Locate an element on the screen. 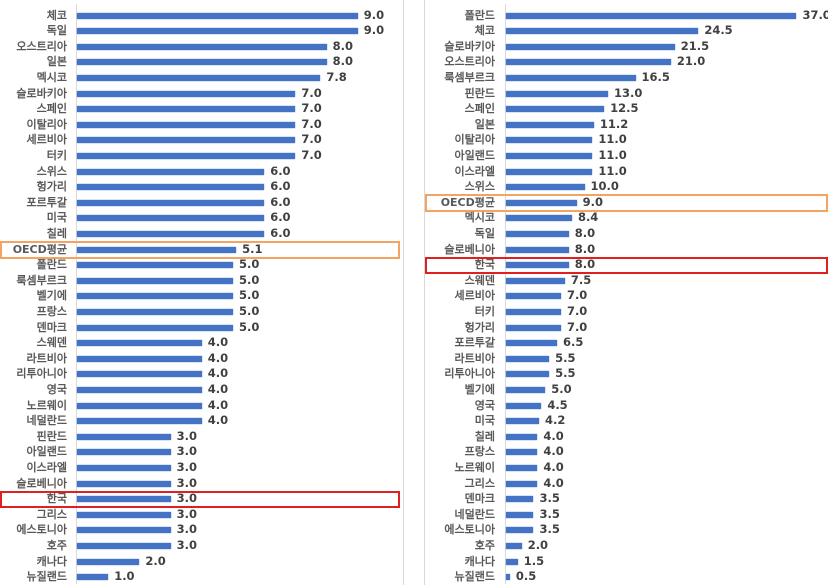  category-label: 멕시코 is located at coordinates (479, 218).